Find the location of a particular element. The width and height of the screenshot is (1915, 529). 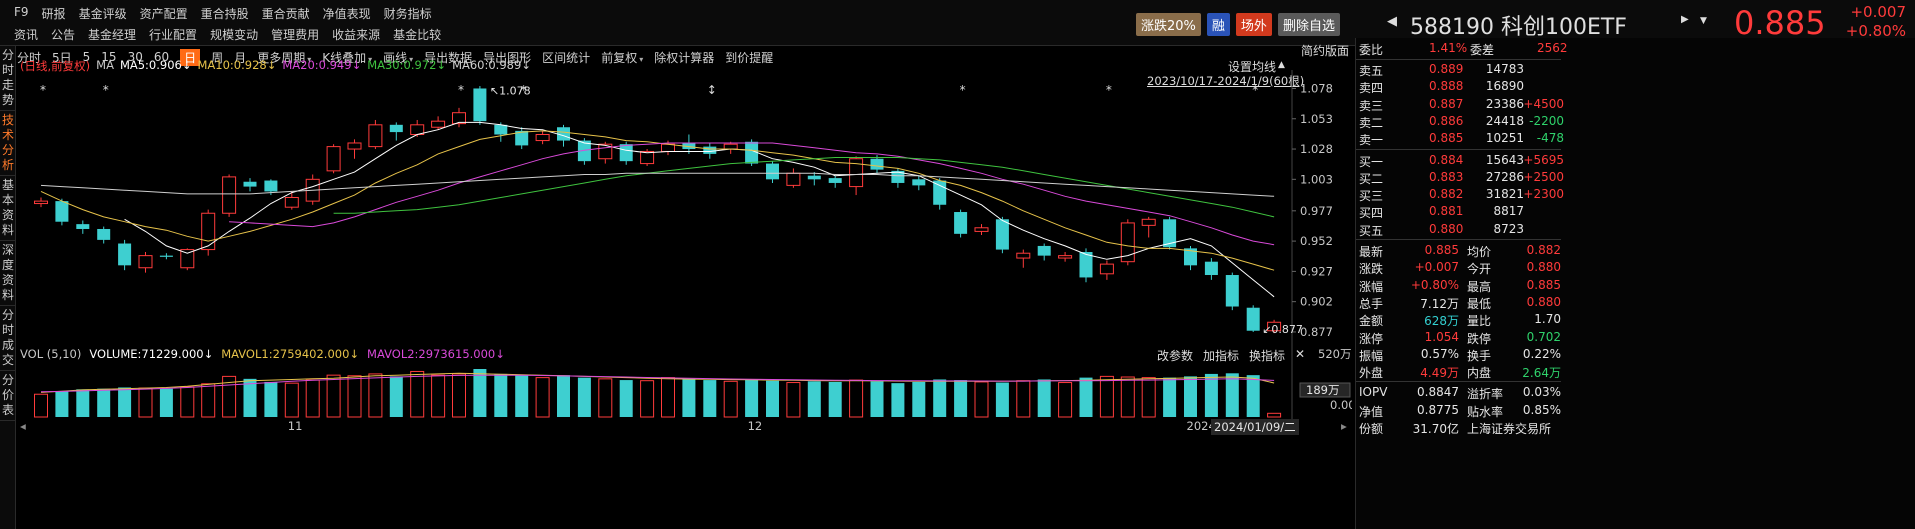

x-current-date: 2024/01/09/二 is located at coordinates (1255, 427).